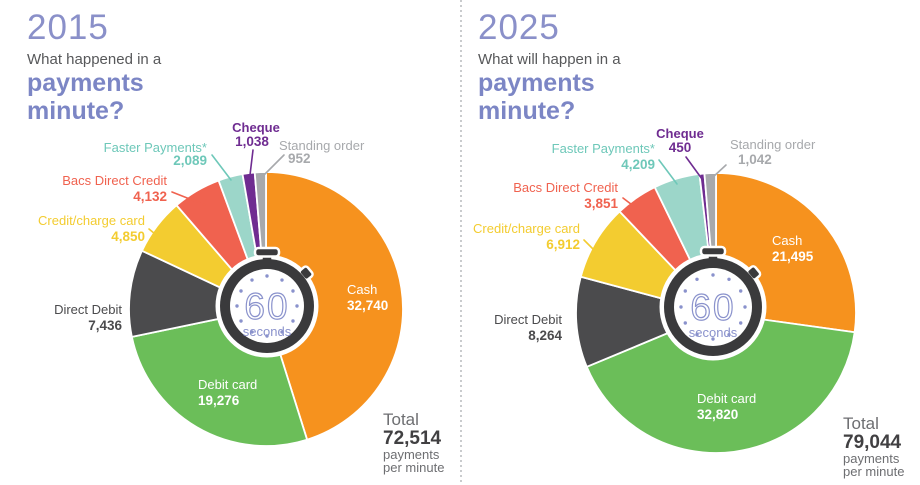 This screenshot has width=920, height=485. I want to click on panel-header-2015: 2015 What happened in a payments minute?, so click(80, 66).